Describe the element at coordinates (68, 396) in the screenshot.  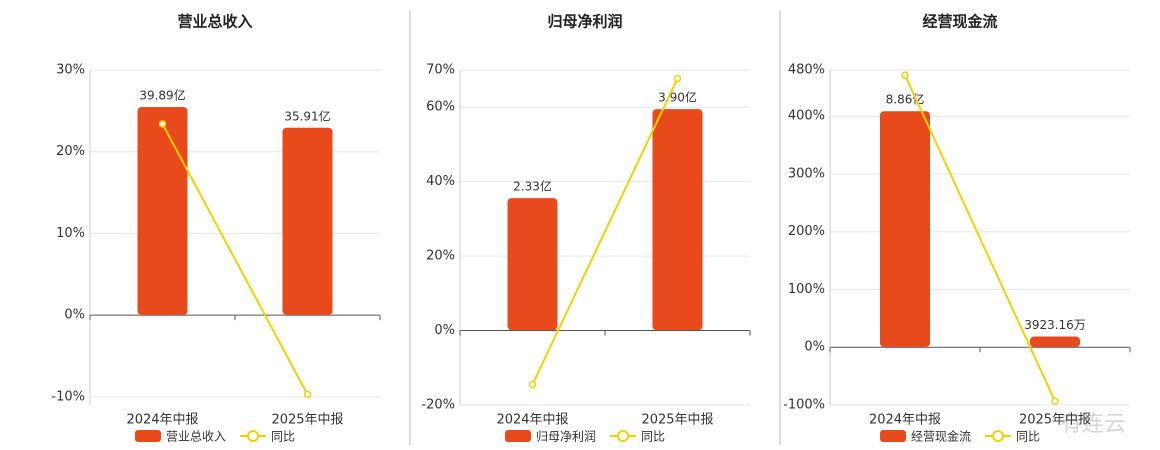
I see `y-tick-label: -10%` at that location.